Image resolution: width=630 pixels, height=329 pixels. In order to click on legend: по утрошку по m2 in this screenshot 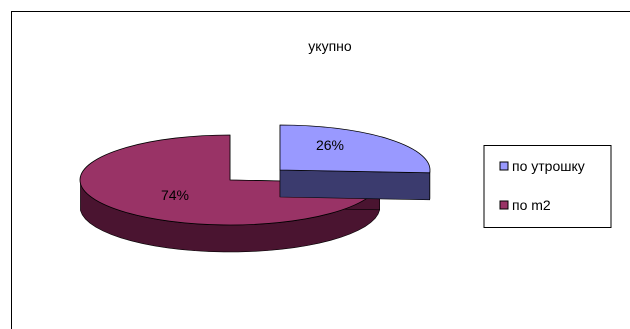, I will do `click(547, 186)`.